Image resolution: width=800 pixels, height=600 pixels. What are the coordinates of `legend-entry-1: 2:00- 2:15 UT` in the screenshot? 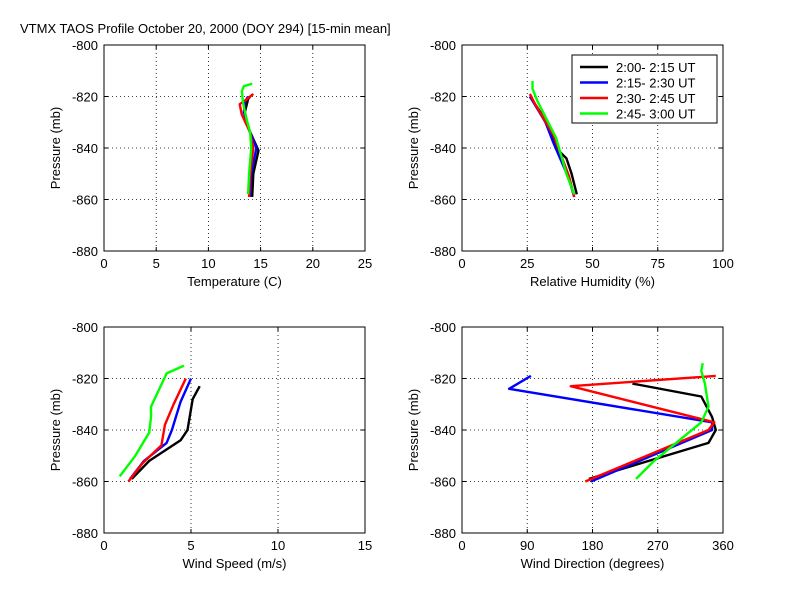 It's located at (656, 67).